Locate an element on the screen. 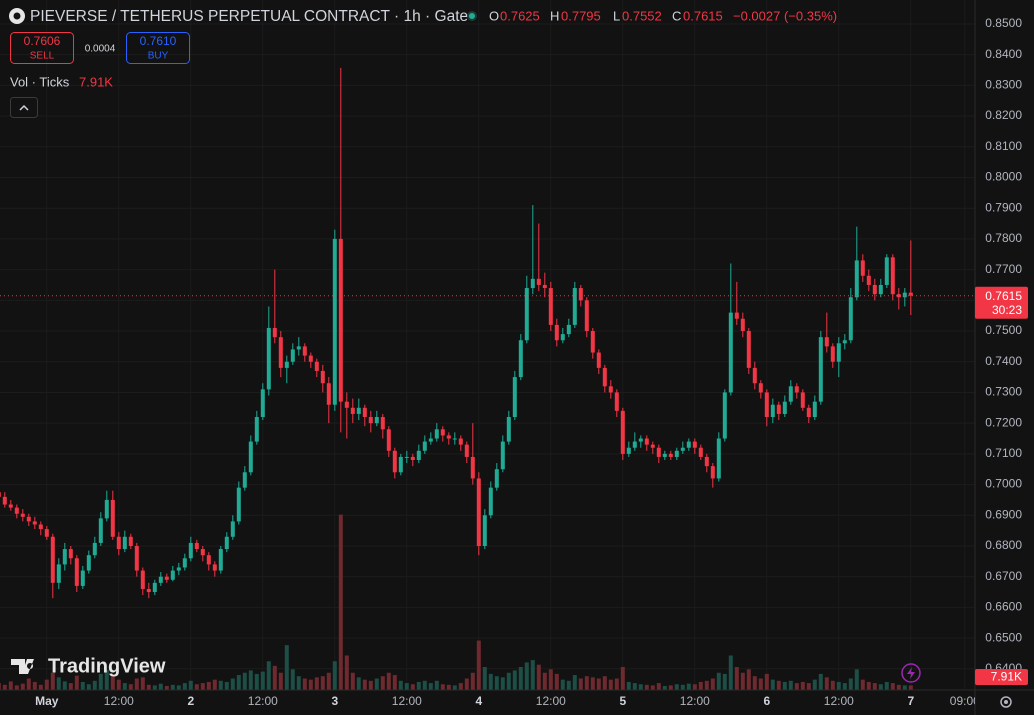 Image resolution: width=1034 pixels, height=715 pixels. indicator-value: 7.91K is located at coordinates (96, 81).